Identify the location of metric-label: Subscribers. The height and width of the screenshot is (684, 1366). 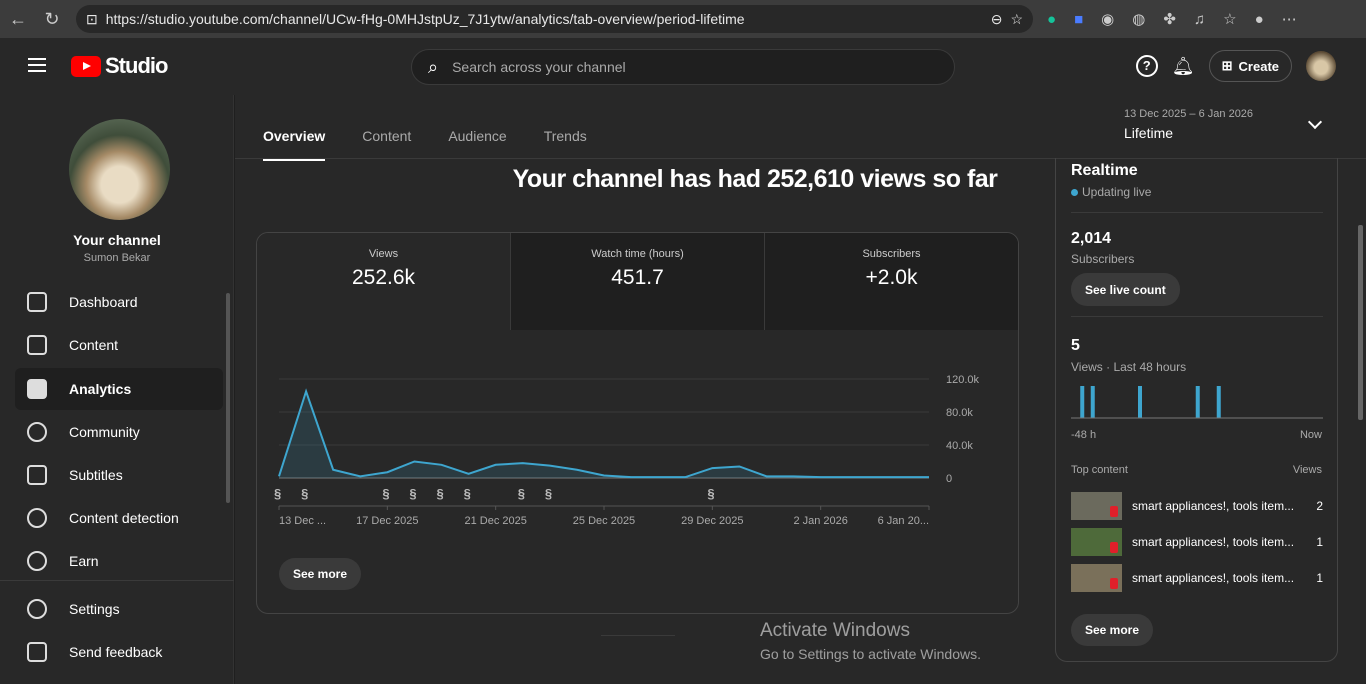
(891, 254).